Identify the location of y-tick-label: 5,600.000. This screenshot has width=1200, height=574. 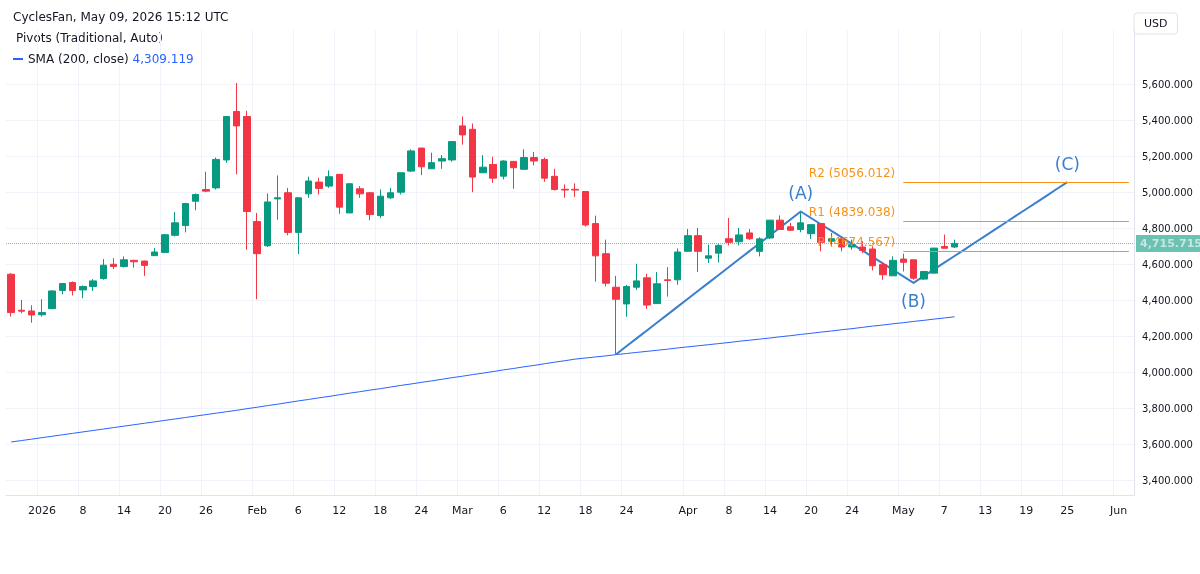
(1167, 84).